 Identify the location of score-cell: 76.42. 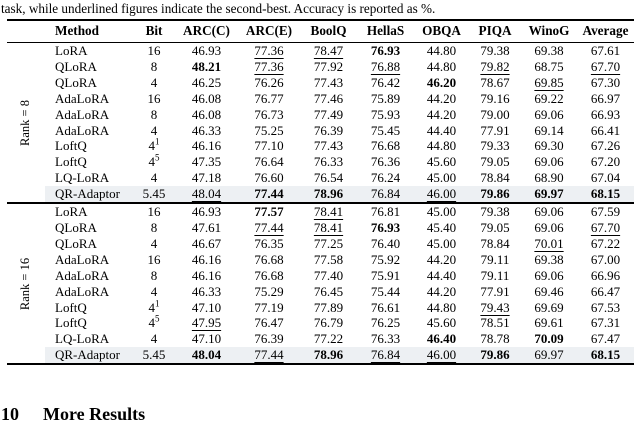
(385, 82).